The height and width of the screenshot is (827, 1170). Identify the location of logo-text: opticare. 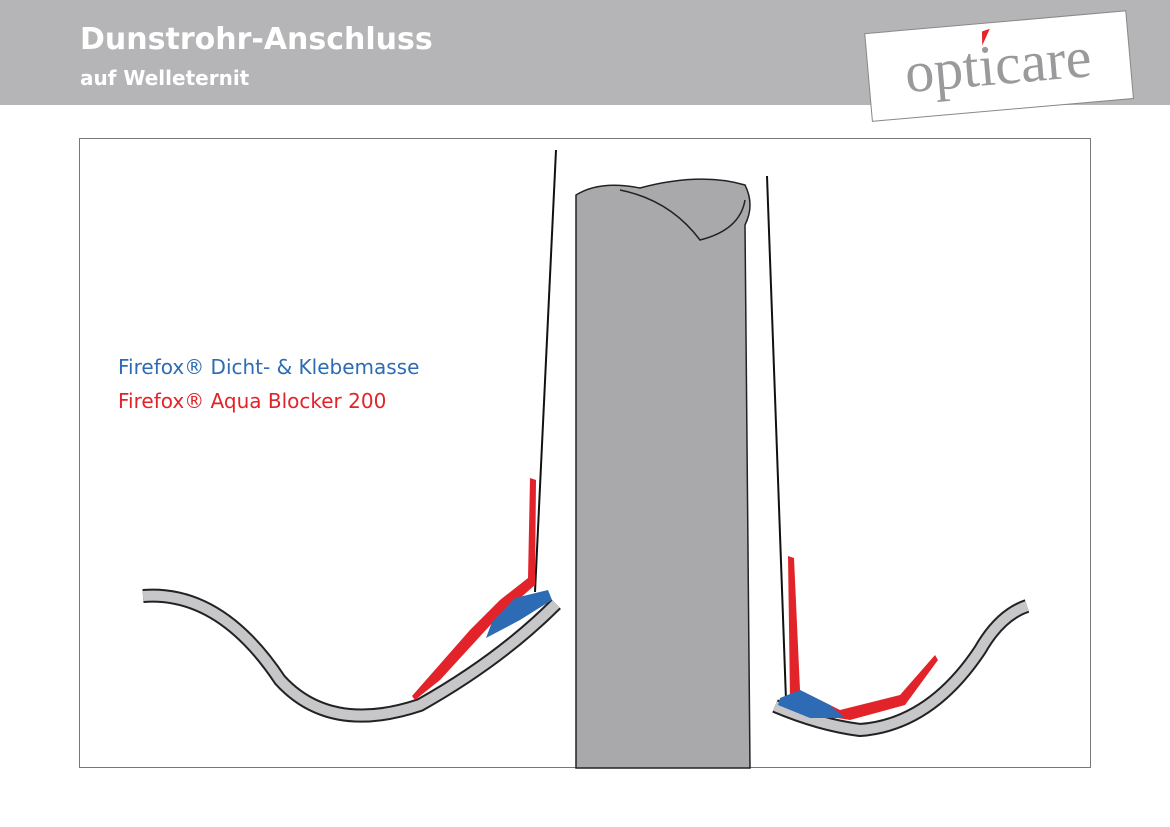
(998, 64).